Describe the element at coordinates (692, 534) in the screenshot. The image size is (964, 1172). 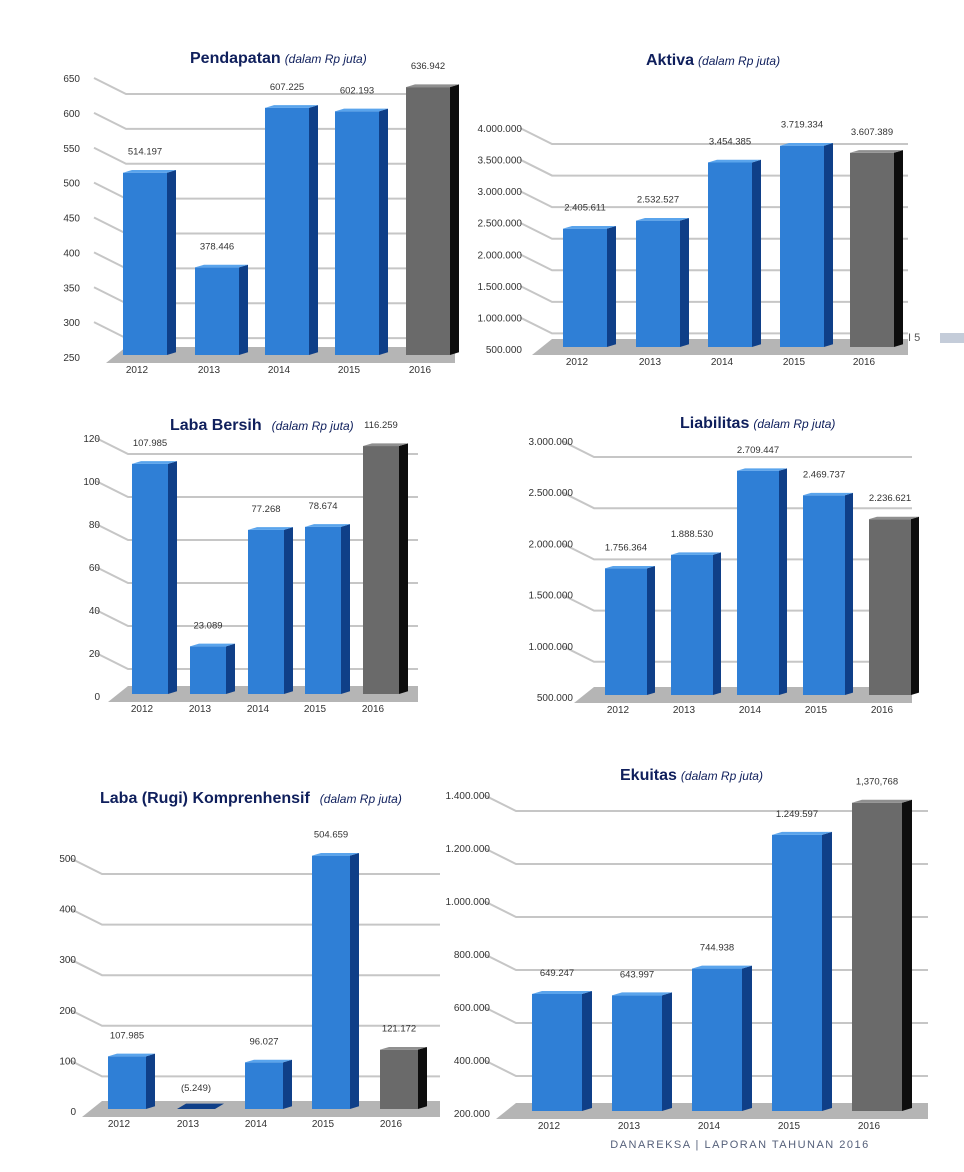
I see `liabilitas-value-label: 1.888.530` at that location.